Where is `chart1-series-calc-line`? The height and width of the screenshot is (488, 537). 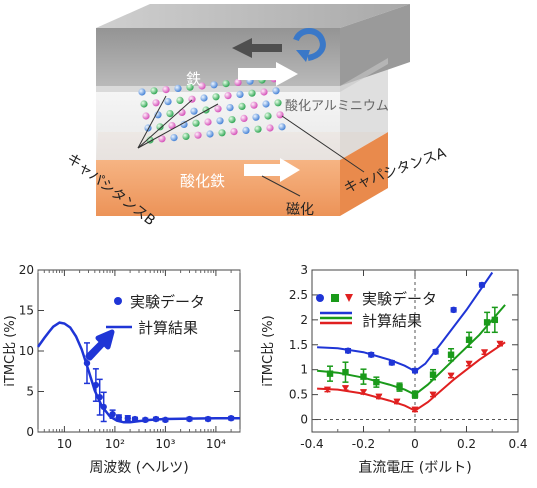 chart1-series-calc-line is located at coordinates (138, 372).